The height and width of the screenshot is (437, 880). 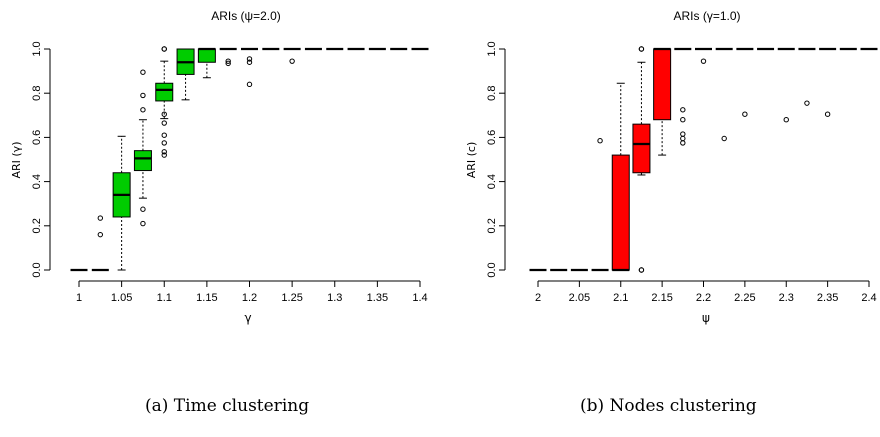 What do you see at coordinates (620, 298) in the screenshot?
I see `x-tick-label: 2.1` at bounding box center [620, 298].